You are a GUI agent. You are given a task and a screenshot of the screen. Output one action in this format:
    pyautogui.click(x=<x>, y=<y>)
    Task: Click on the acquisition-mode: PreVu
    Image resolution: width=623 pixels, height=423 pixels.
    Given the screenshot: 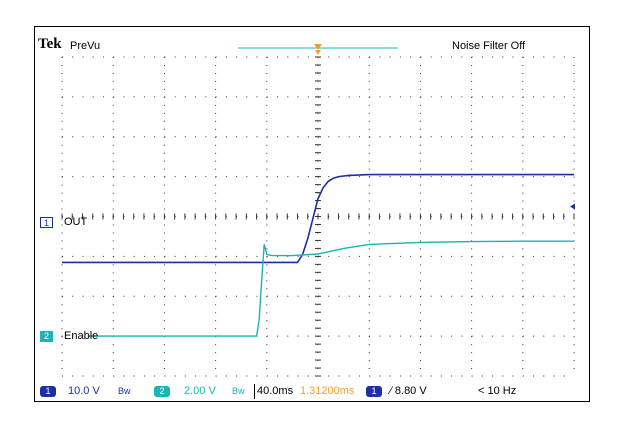 What is the action you would take?
    pyautogui.click(x=85, y=46)
    